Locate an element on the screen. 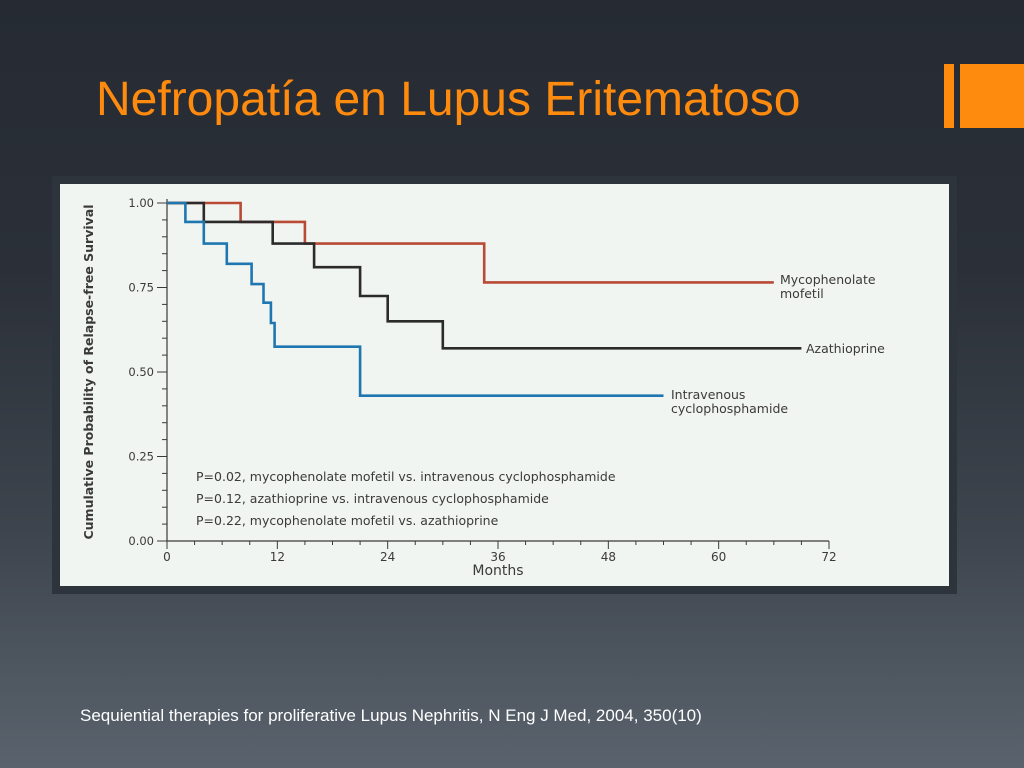  y-tick-label: 0.00 is located at coordinates (141, 541).